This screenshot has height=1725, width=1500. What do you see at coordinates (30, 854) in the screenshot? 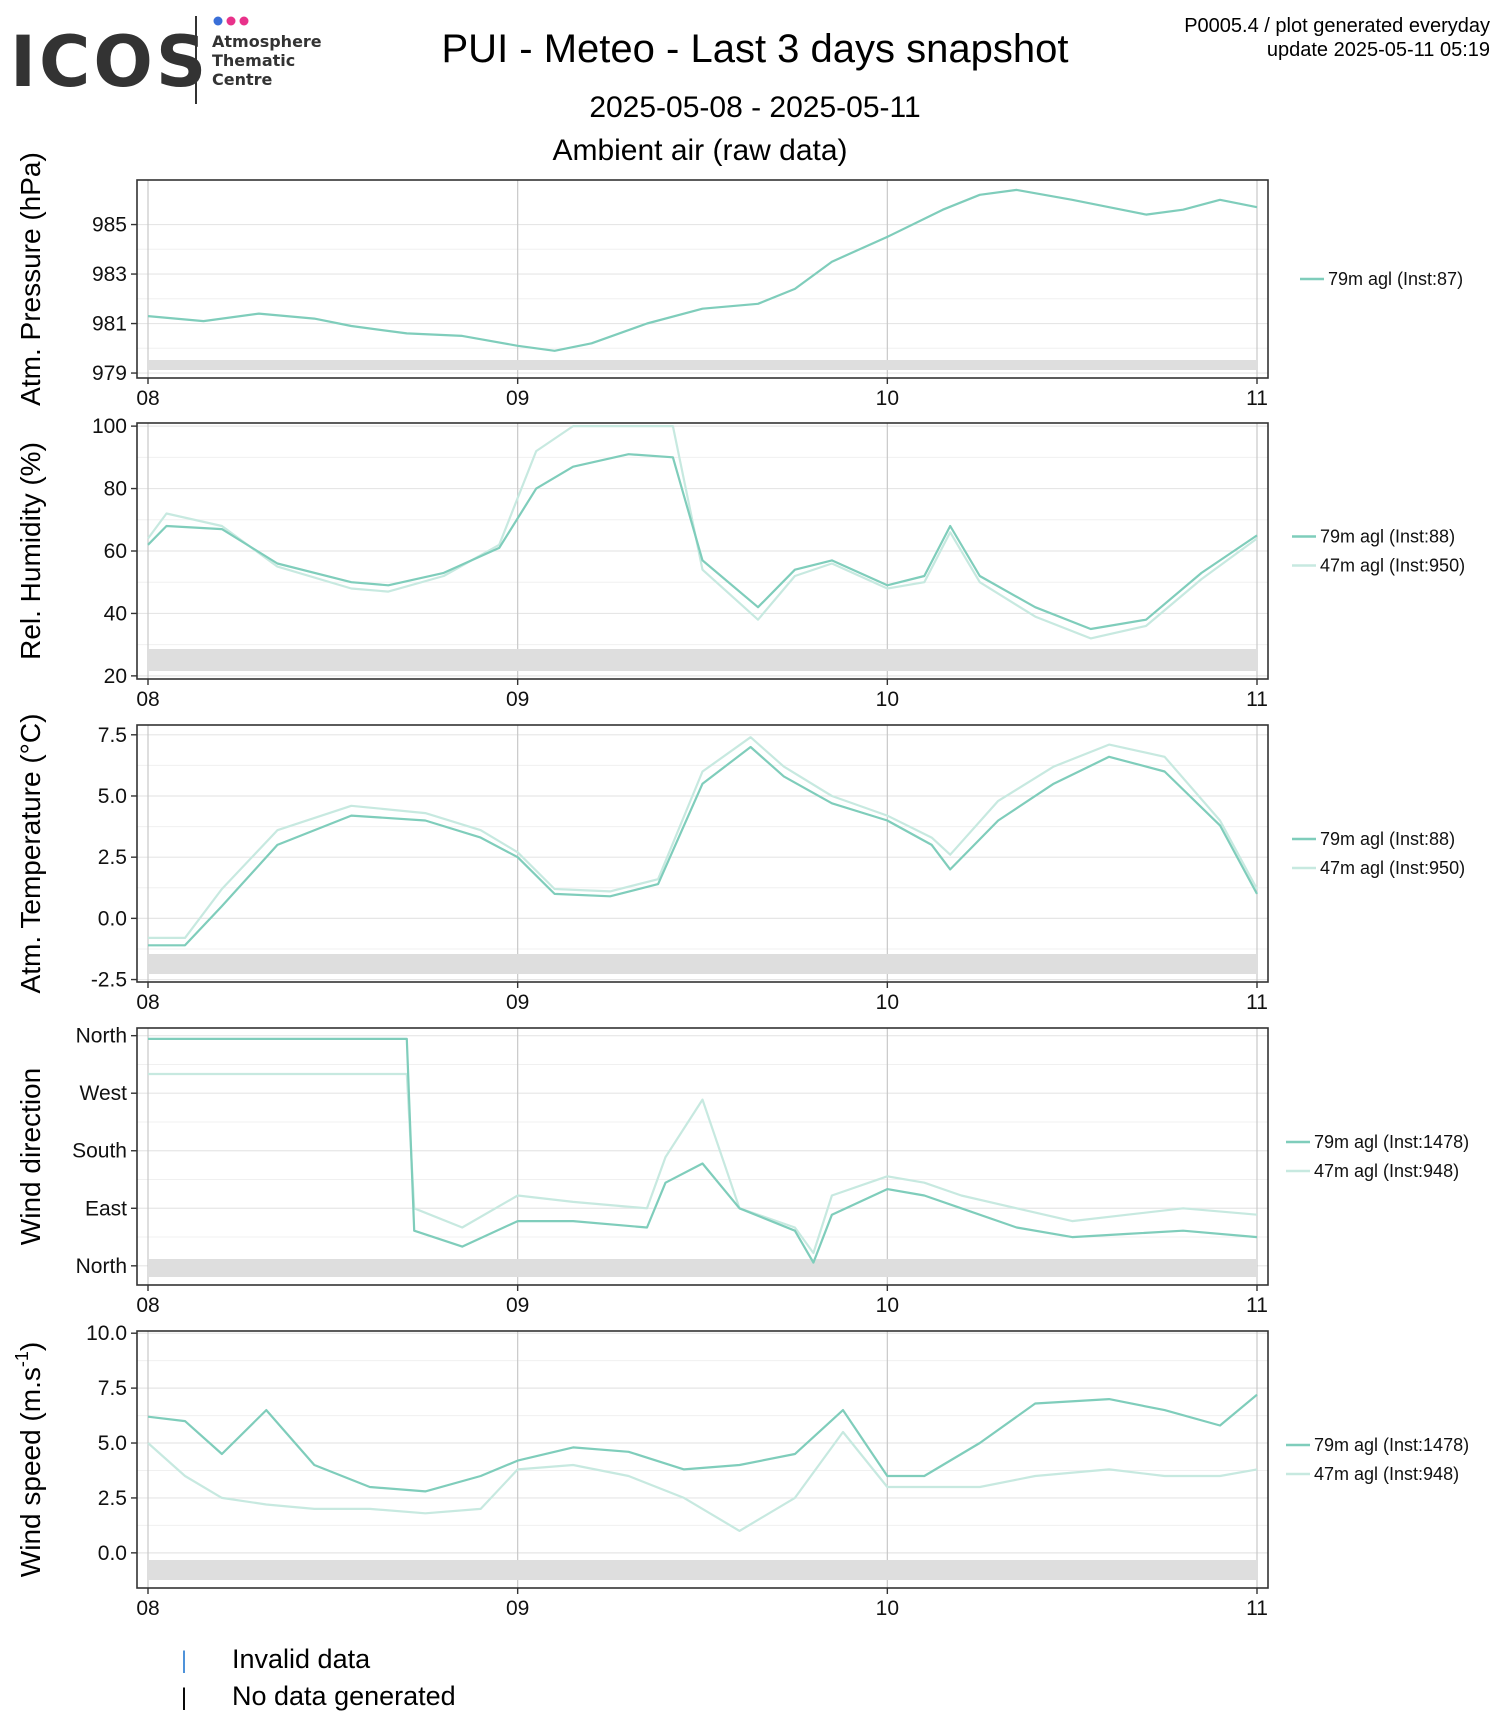
I see `y-axis-label: Atm. Temperature (°C)` at bounding box center [30, 854].